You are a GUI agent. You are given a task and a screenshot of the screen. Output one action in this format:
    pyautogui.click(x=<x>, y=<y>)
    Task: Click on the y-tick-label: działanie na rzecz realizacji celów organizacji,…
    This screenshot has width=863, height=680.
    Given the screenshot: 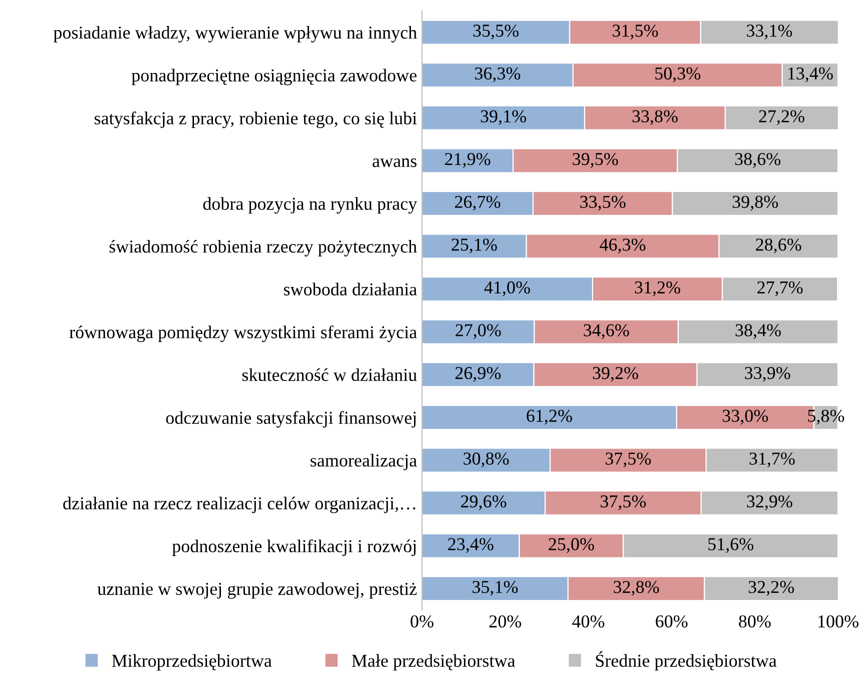 What is the action you would take?
    pyautogui.click(x=239, y=505)
    